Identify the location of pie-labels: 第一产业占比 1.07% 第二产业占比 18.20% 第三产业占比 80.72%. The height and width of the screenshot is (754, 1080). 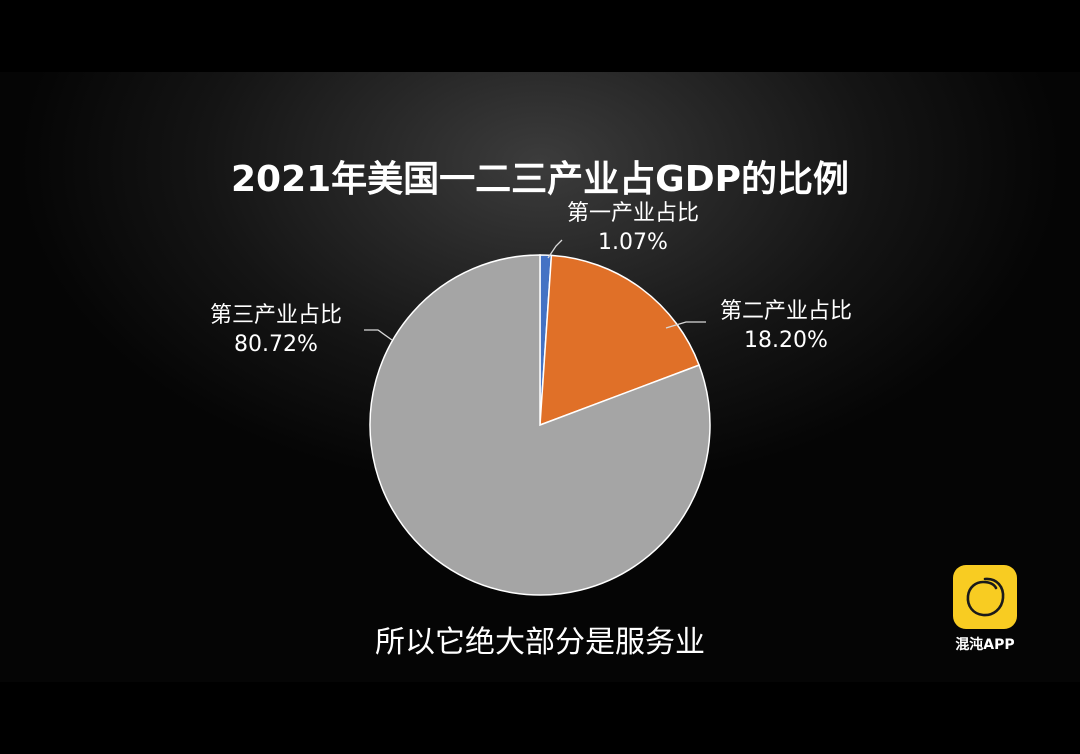
(531, 279).